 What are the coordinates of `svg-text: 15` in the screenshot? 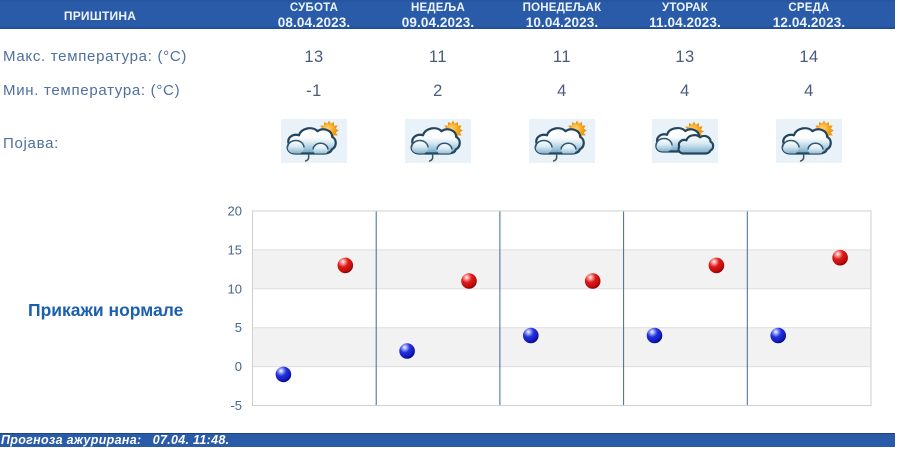 It's located at (235, 249).